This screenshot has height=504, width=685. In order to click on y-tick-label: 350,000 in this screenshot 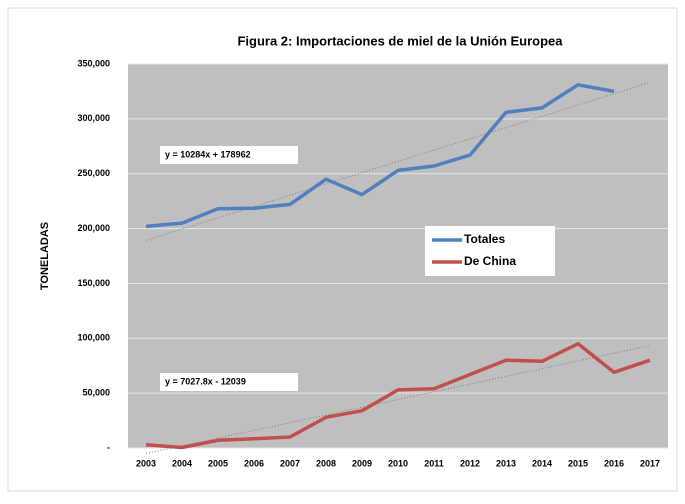, I will do `click(93, 63)`.